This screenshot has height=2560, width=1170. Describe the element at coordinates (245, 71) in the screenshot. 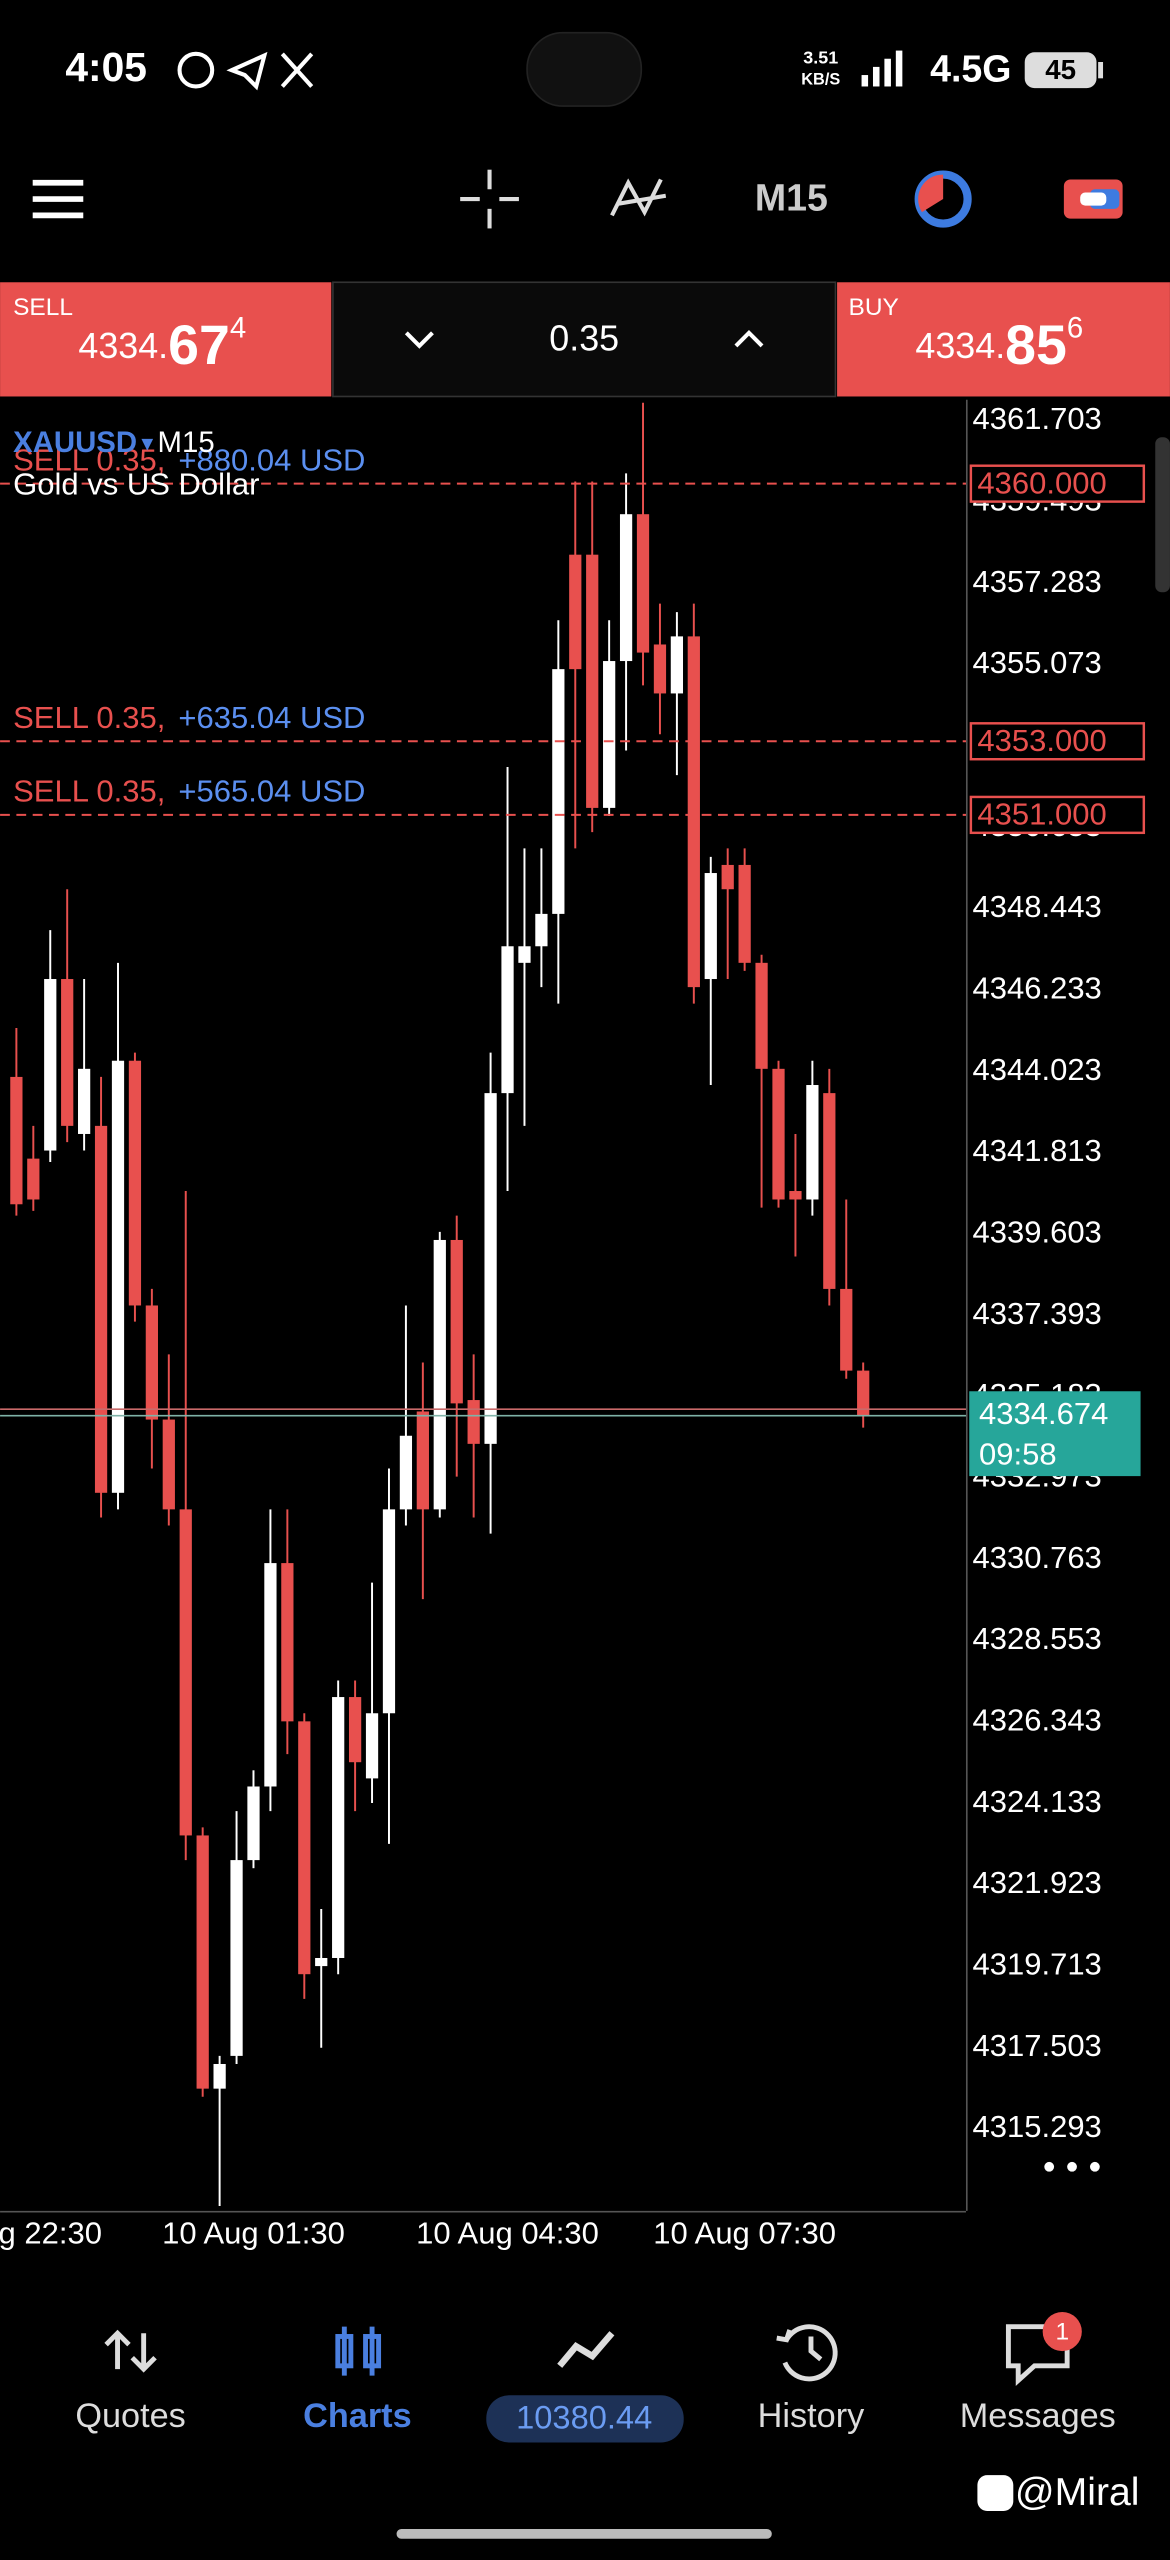

I see `app-icons` at that location.